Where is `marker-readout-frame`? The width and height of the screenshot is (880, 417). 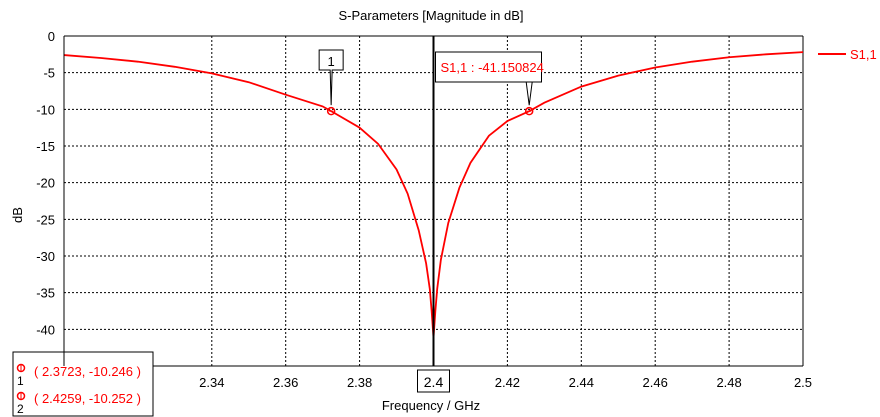
marker-readout-frame is located at coordinates (83, 384).